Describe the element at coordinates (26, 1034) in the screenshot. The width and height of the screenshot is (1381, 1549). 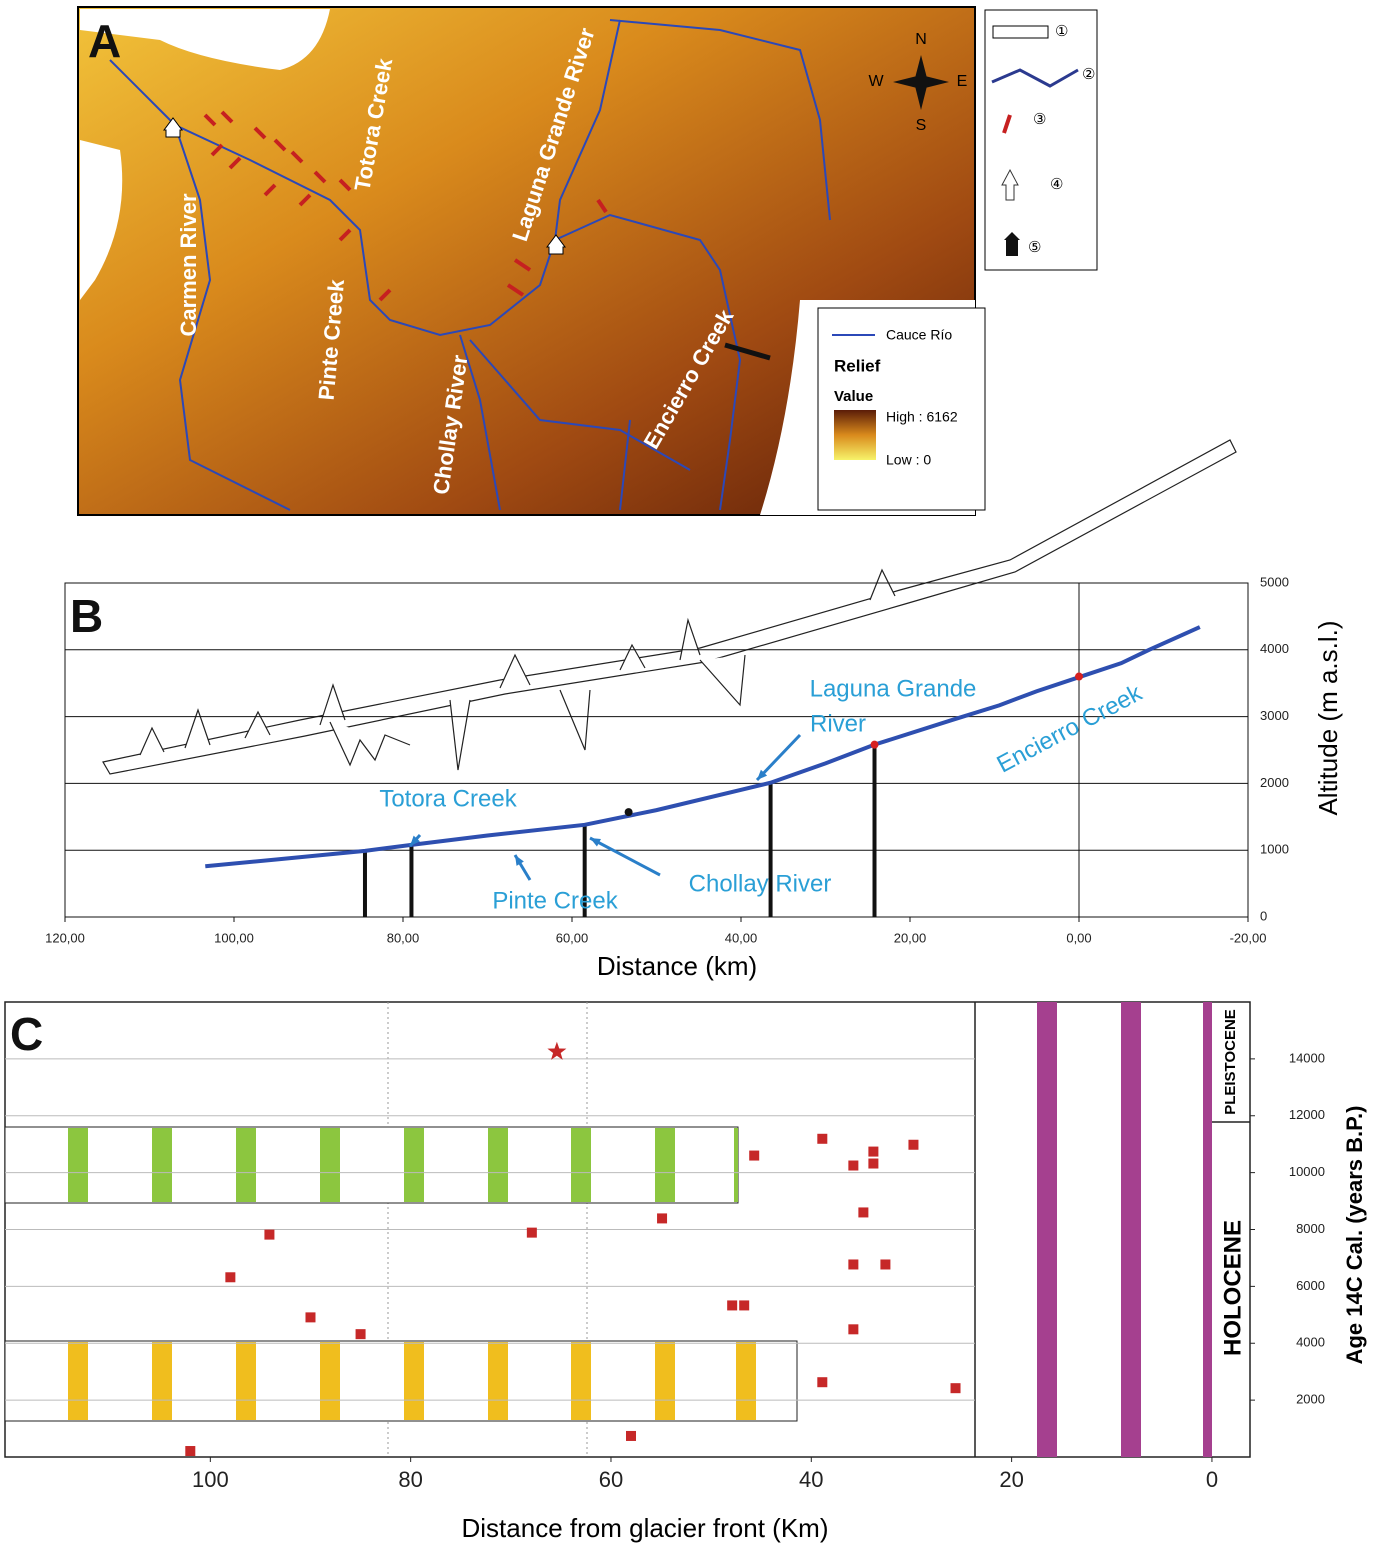
I see `panel-letter: C` at that location.